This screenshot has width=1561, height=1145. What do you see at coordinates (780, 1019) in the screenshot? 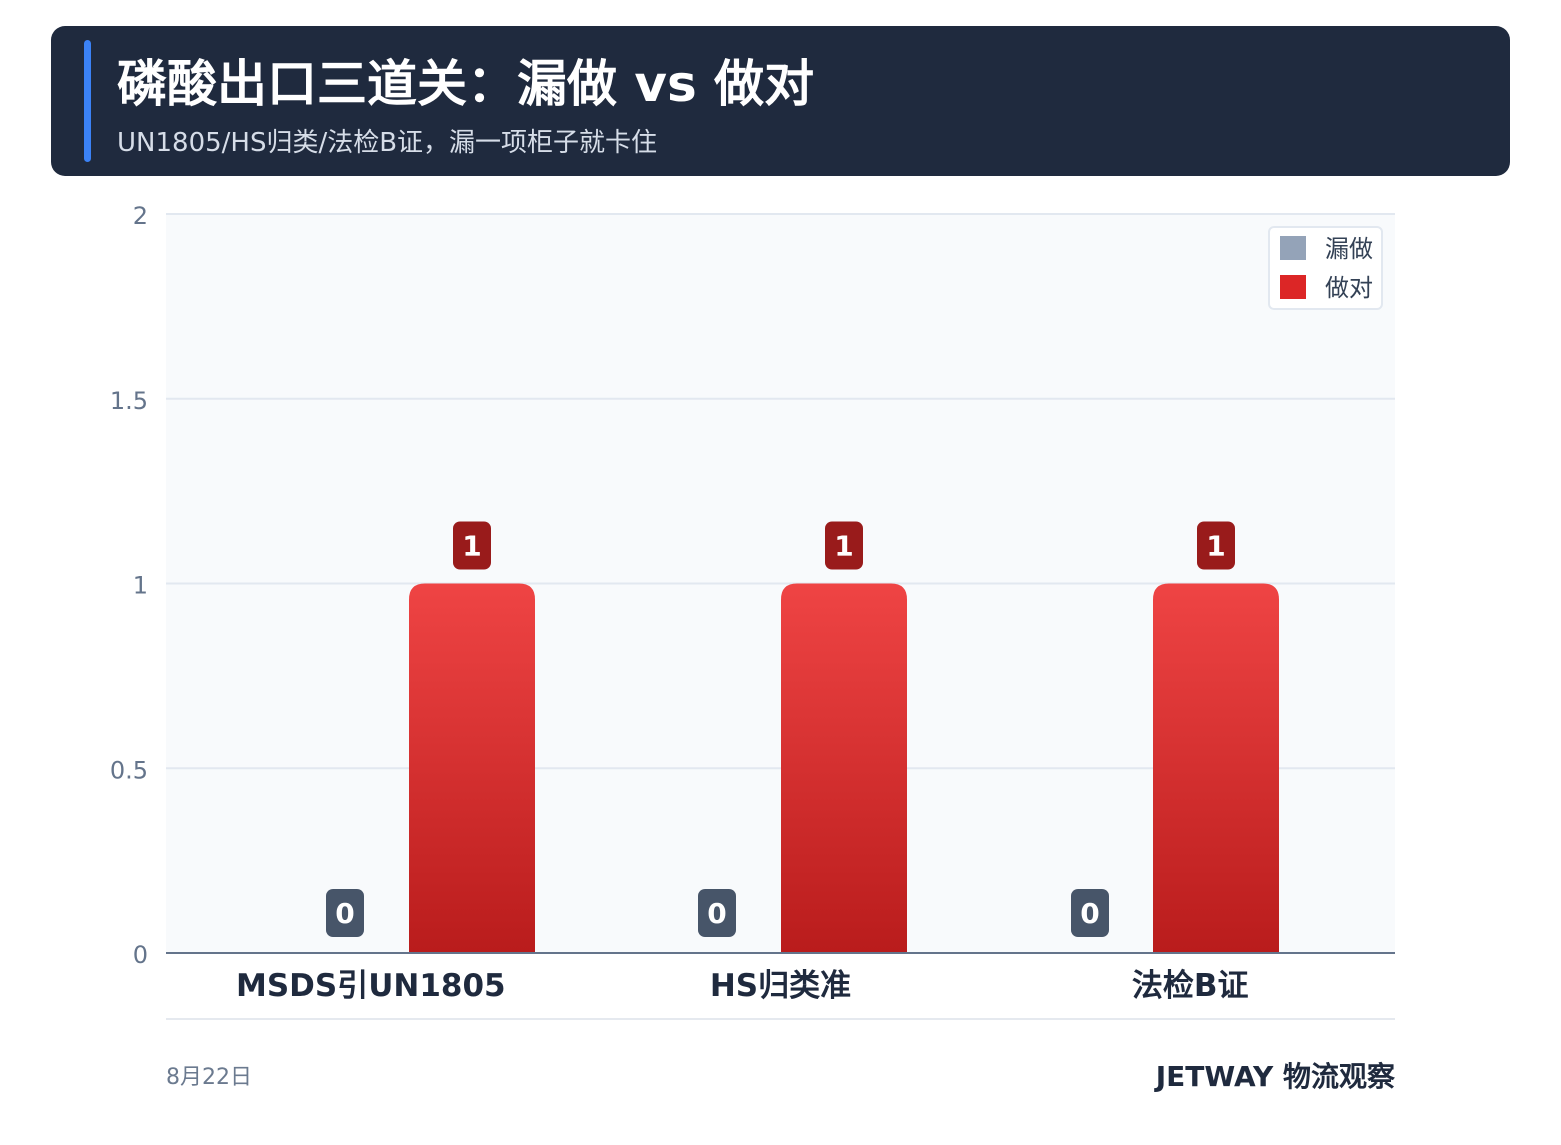
I see `footer-divider` at bounding box center [780, 1019].